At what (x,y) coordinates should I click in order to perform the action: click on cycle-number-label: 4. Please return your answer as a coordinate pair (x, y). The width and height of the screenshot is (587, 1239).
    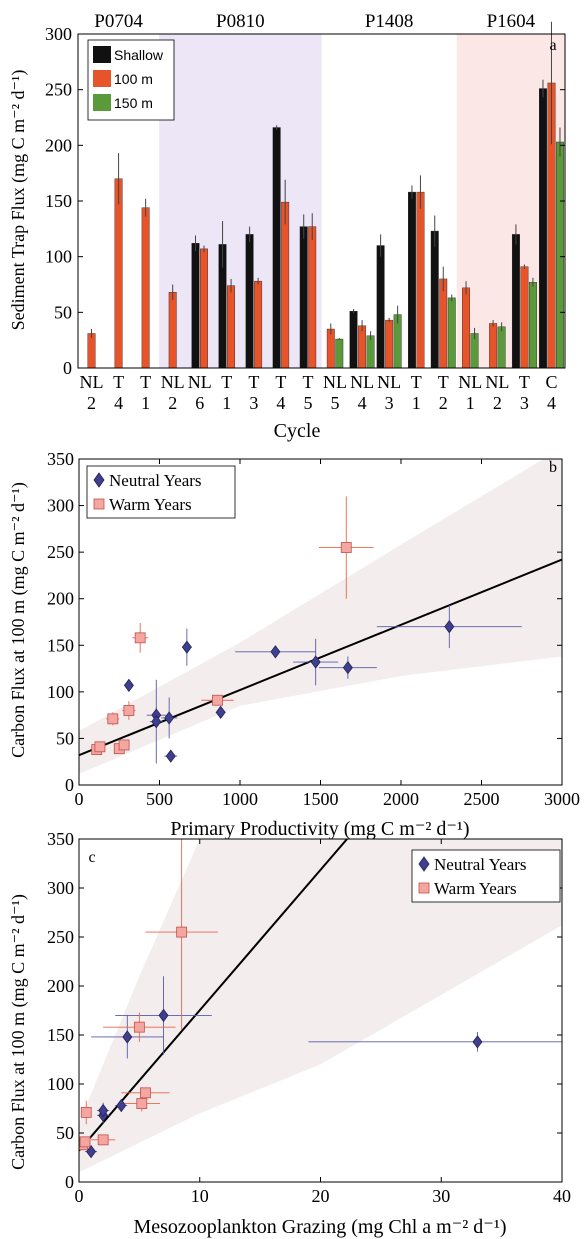
    Looking at the image, I should click on (280, 403).